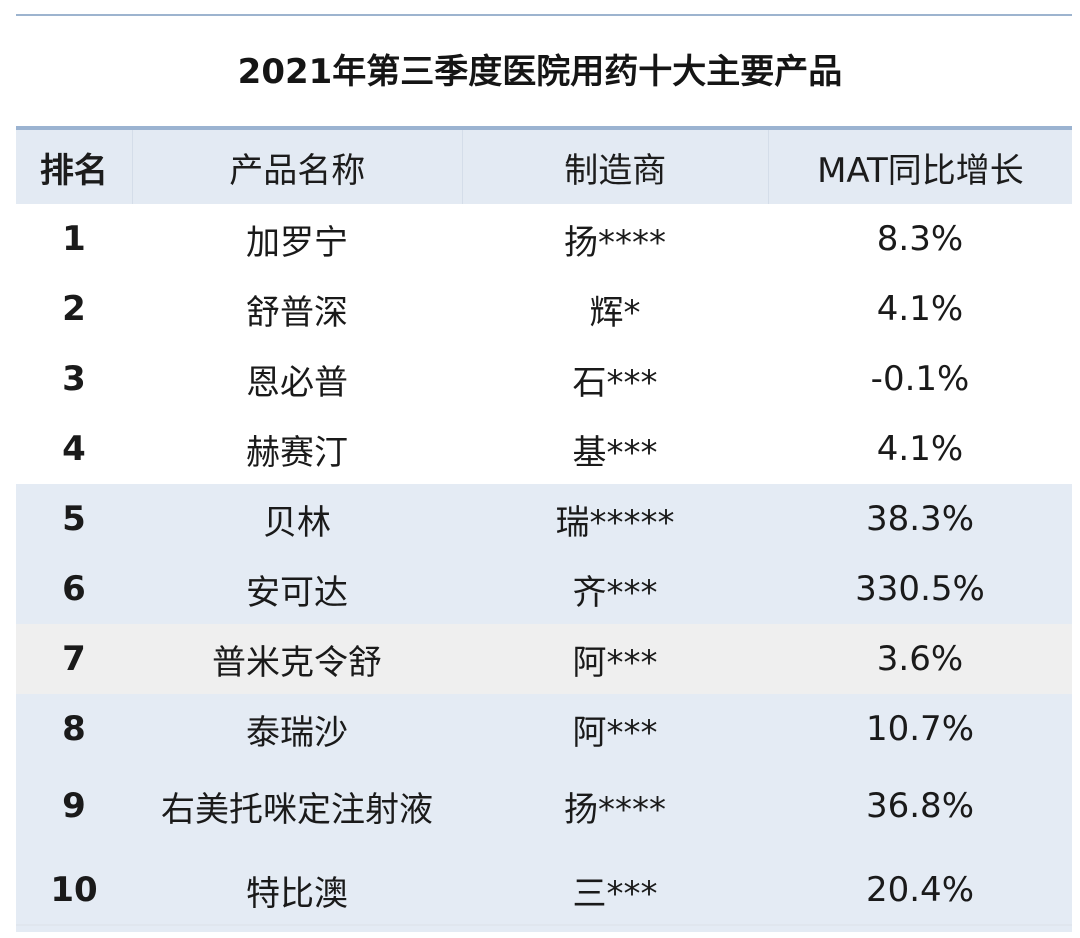 The width and height of the screenshot is (1080, 938). Describe the element at coordinates (615, 452) in the screenshot. I see `manufacturer-cell: 基***` at that location.